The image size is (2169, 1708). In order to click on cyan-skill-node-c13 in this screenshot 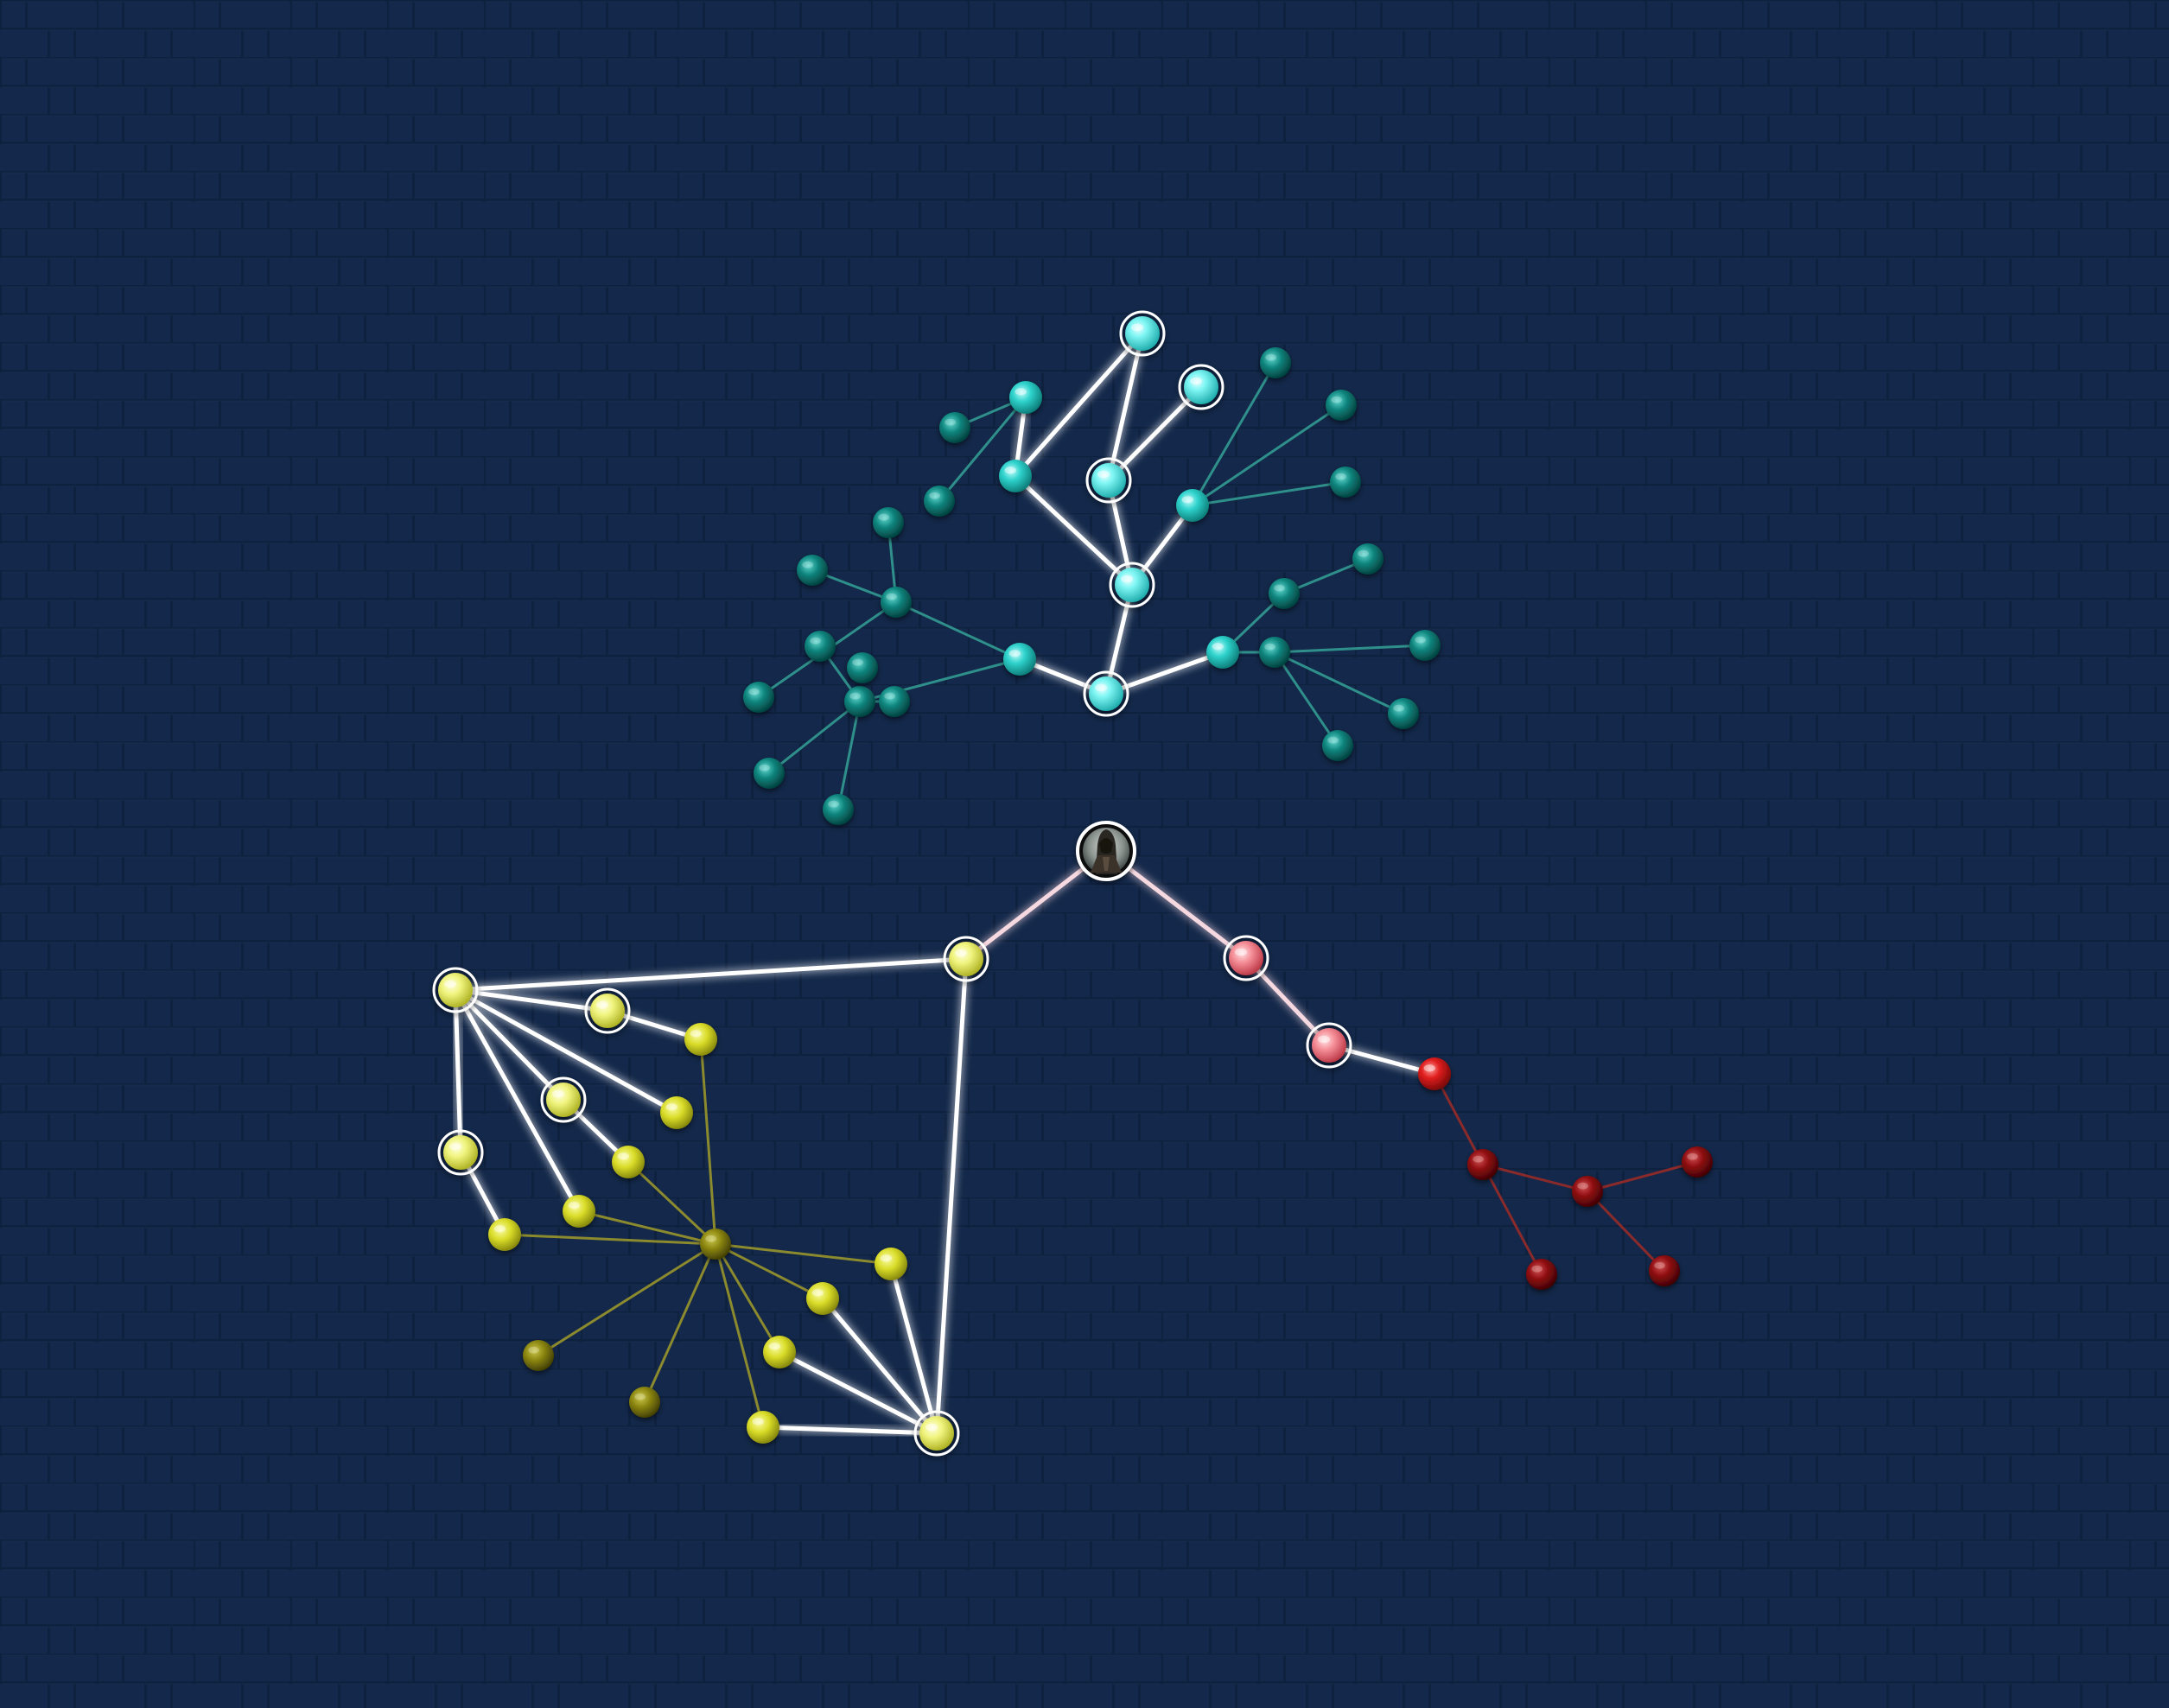, I will do `click(1275, 652)`.